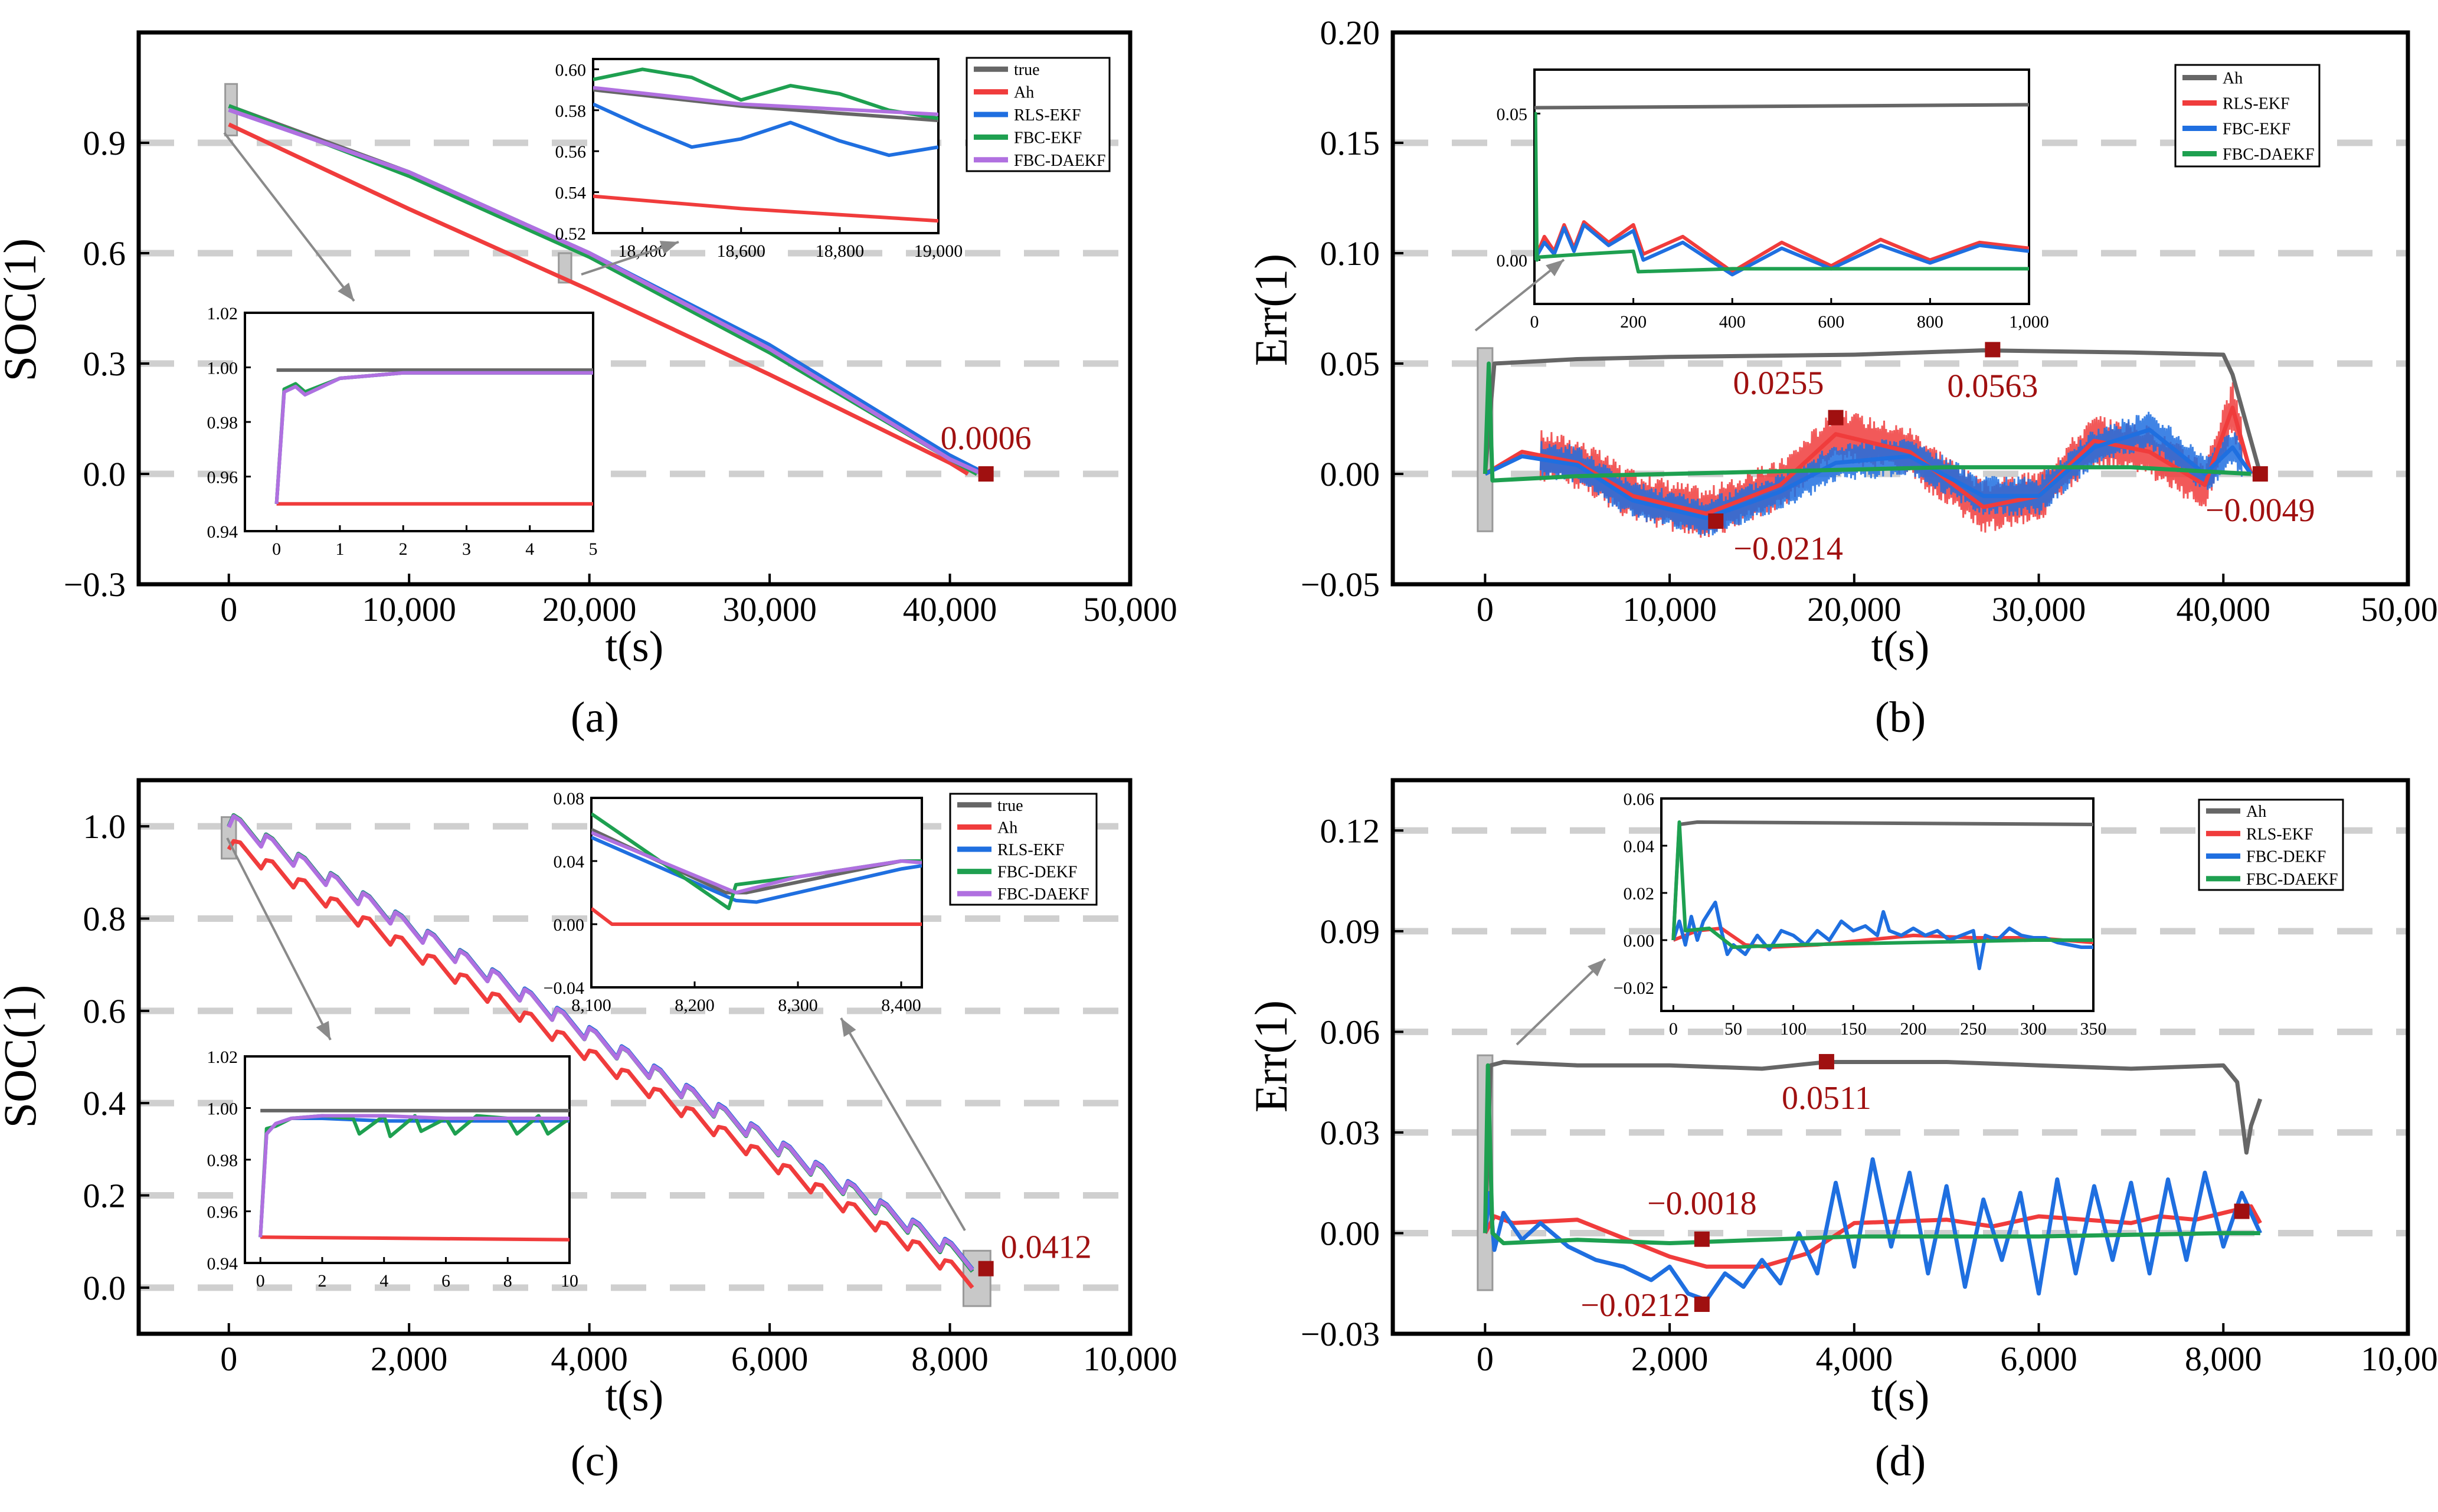  What do you see at coordinates (2039, 609) in the screenshot?
I see `x-tick-label: 30,000` at bounding box center [2039, 609].